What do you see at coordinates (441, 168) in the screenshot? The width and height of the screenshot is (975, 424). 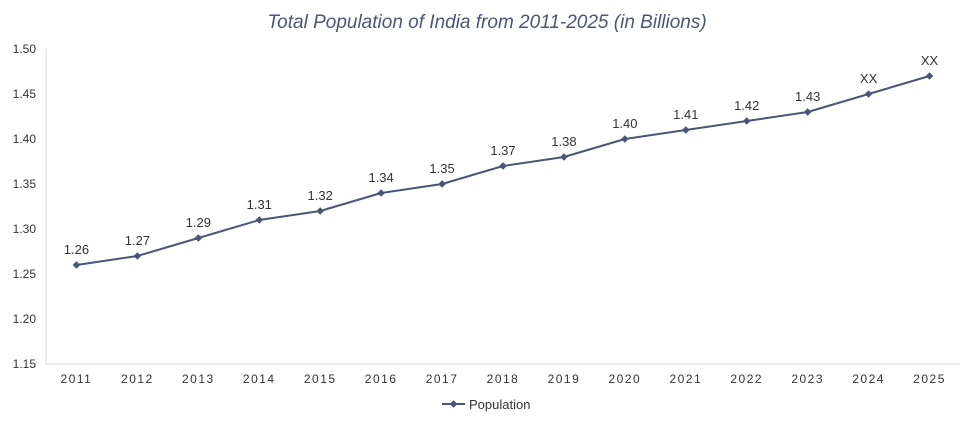 I see `data-label: 1.35` at bounding box center [441, 168].